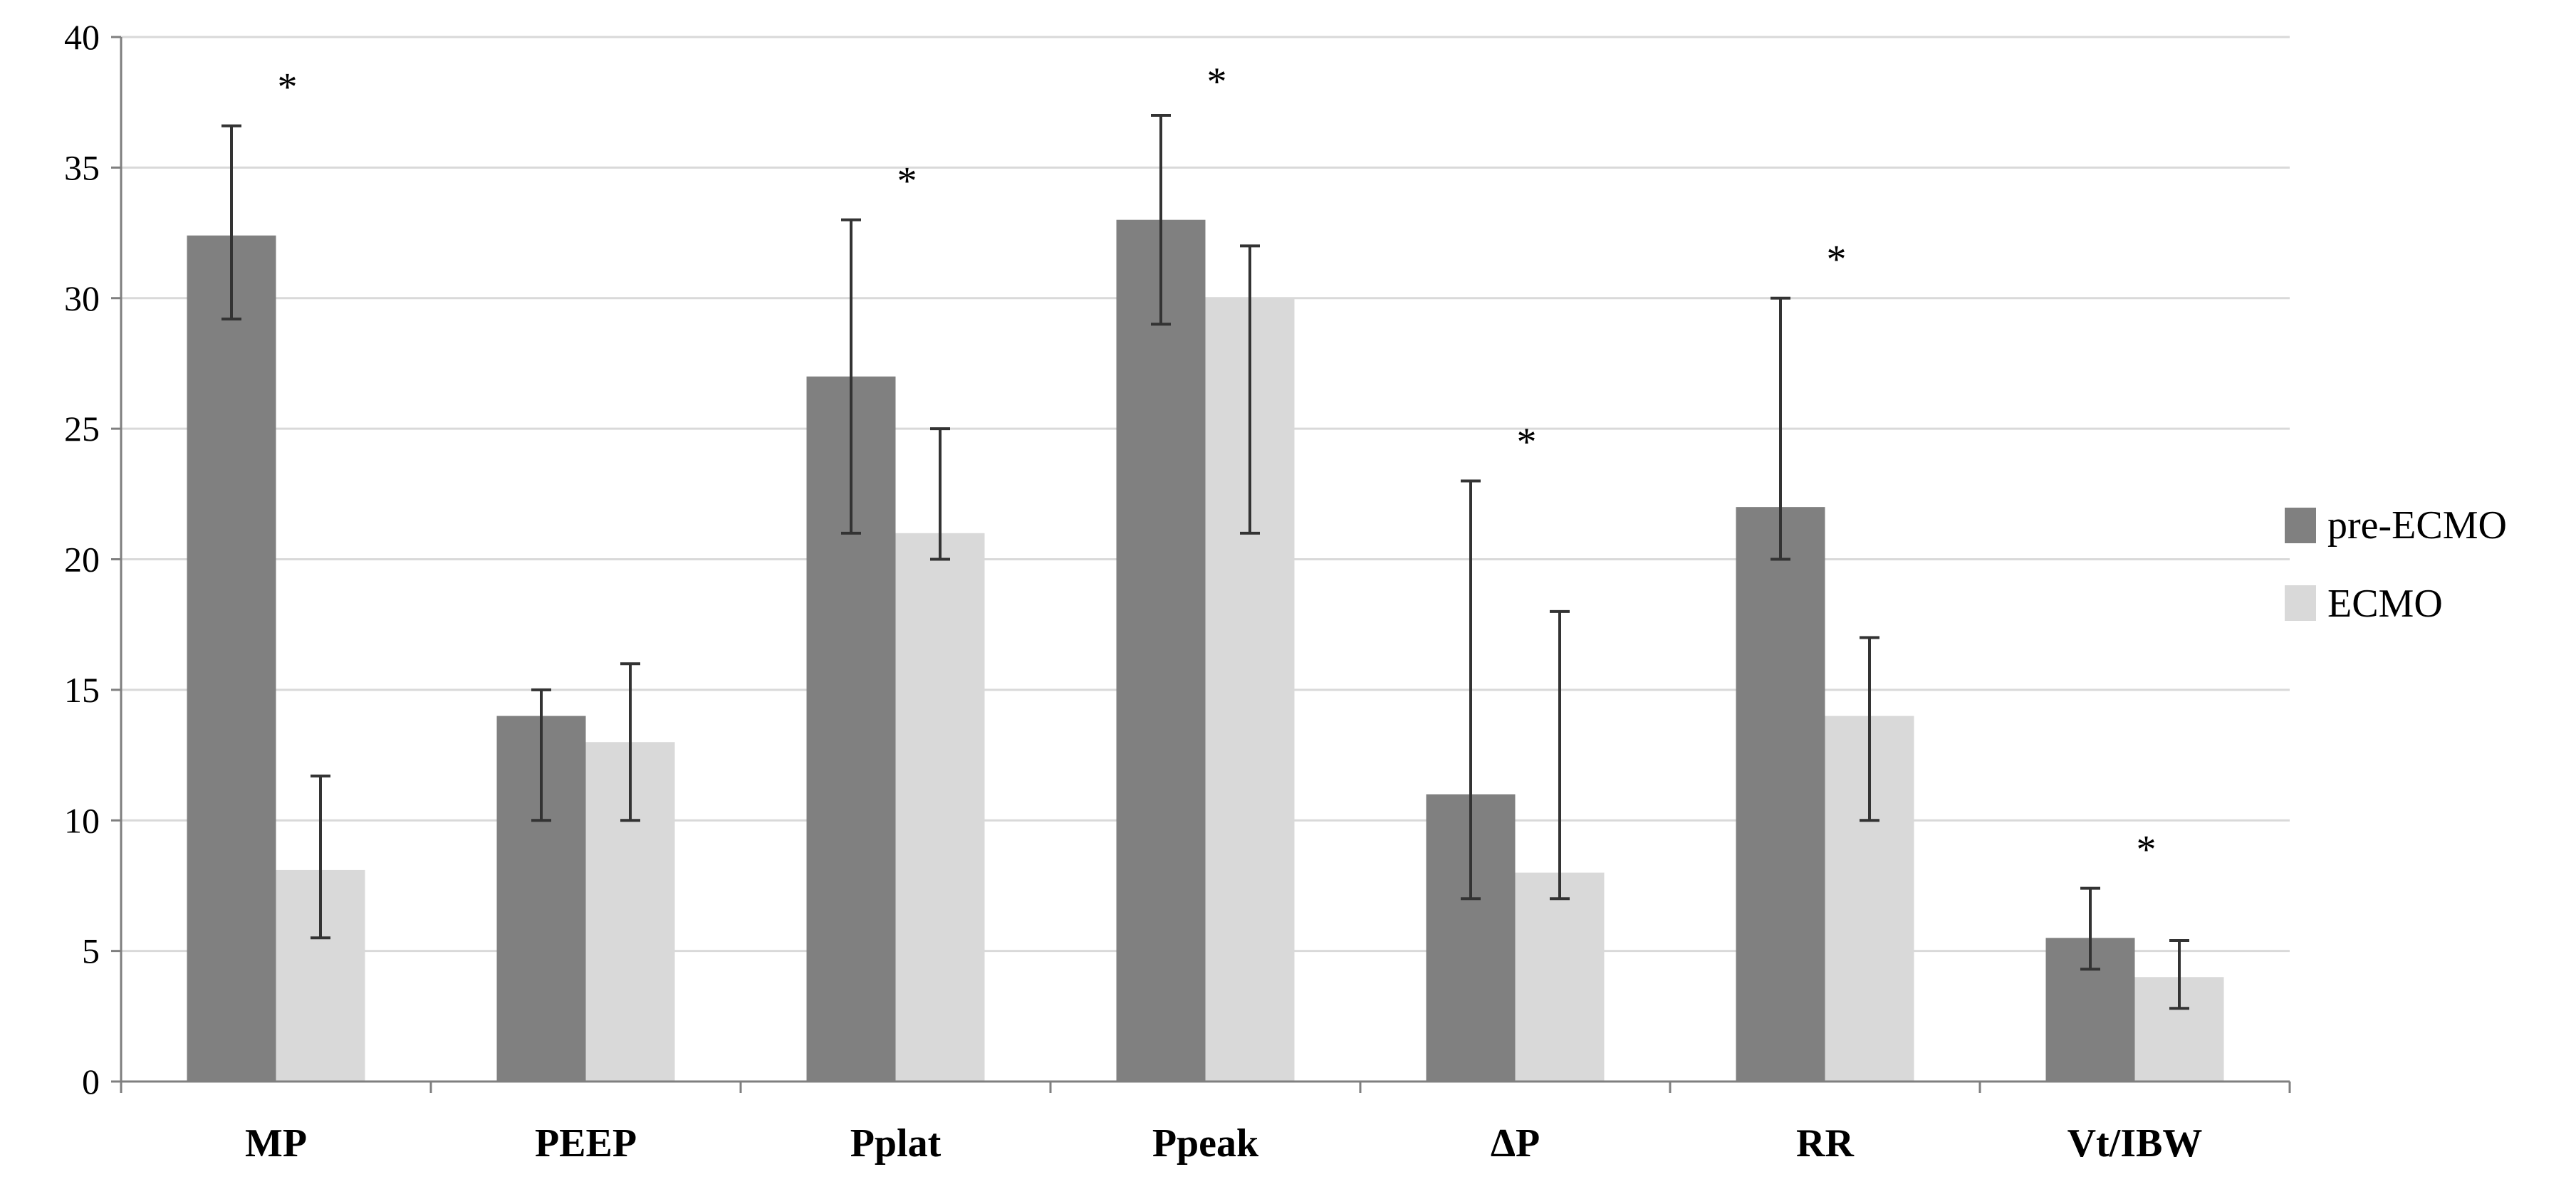 This screenshot has width=2576, height=1194. What do you see at coordinates (1560, 977) in the screenshot?
I see `bar-ecmo-delta-p` at bounding box center [1560, 977].